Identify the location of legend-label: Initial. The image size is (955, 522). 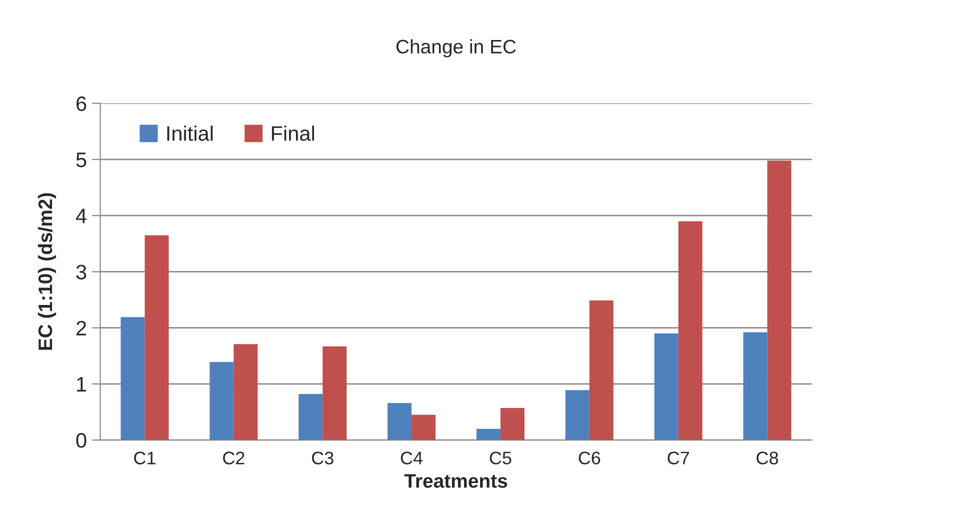
(190, 133).